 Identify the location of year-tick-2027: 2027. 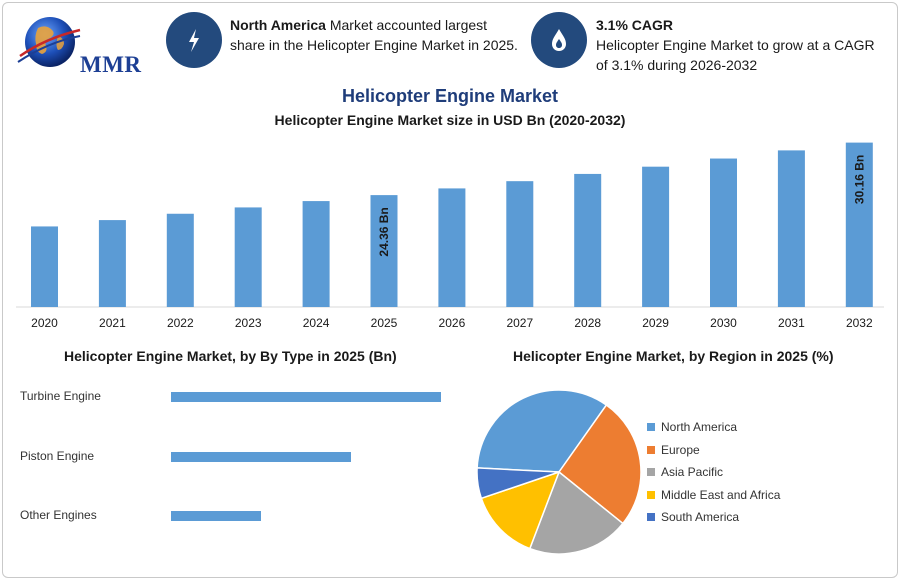
(519, 323).